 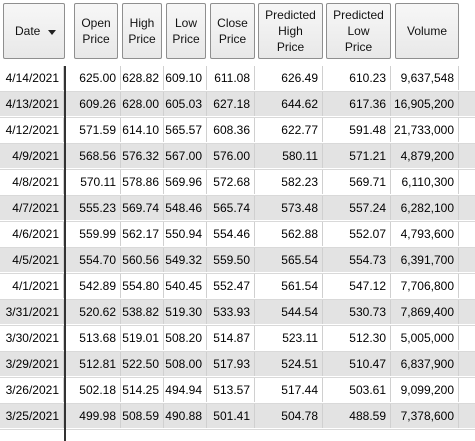 I want to click on cell-pred-low: 503.61, so click(x=357, y=390).